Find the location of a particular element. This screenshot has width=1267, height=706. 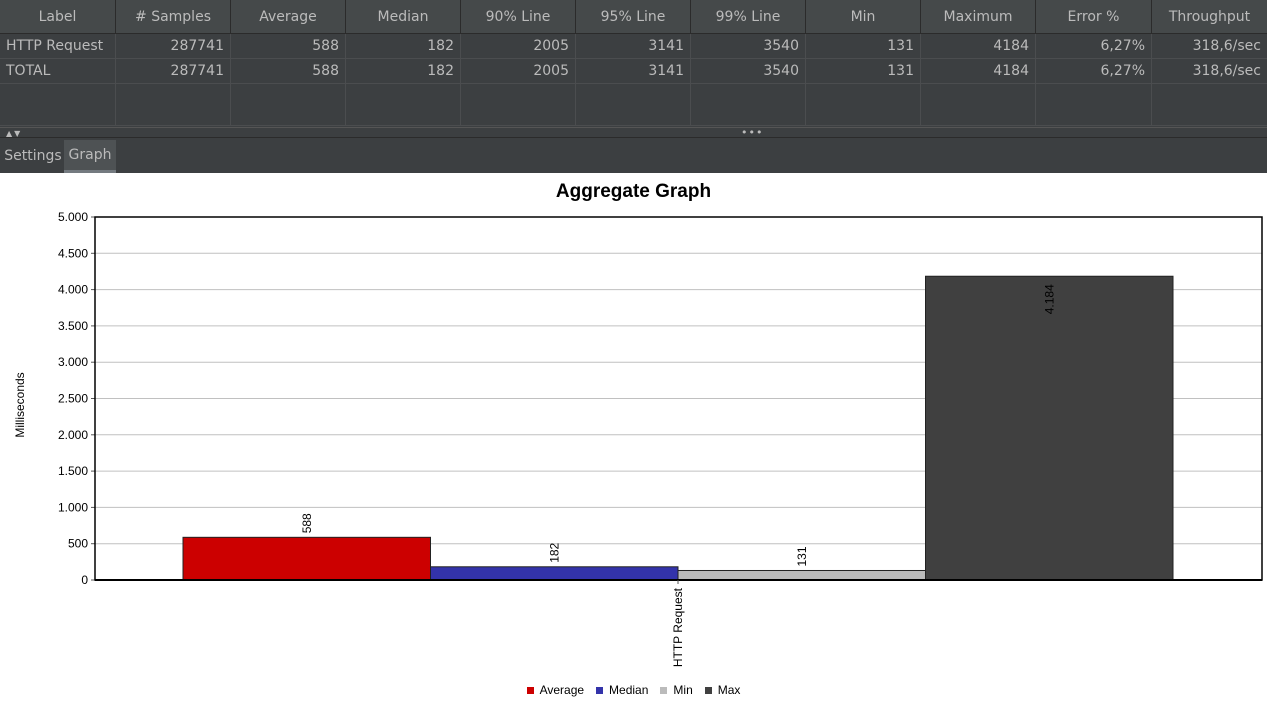

column-header-maximum: Maximum is located at coordinates (978, 17).